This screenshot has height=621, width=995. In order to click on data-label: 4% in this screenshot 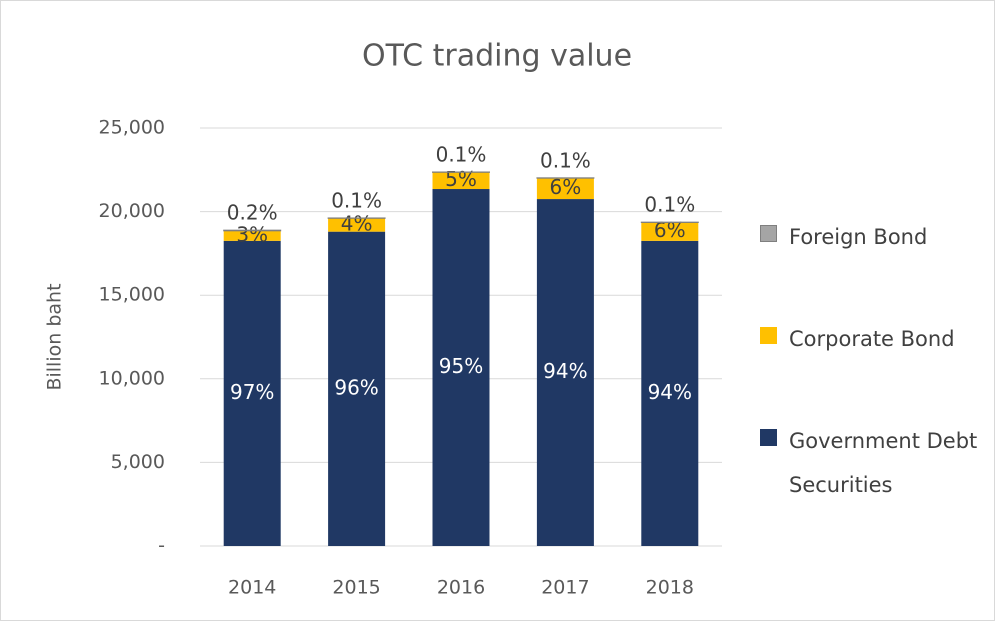, I will do `click(357, 223)`.